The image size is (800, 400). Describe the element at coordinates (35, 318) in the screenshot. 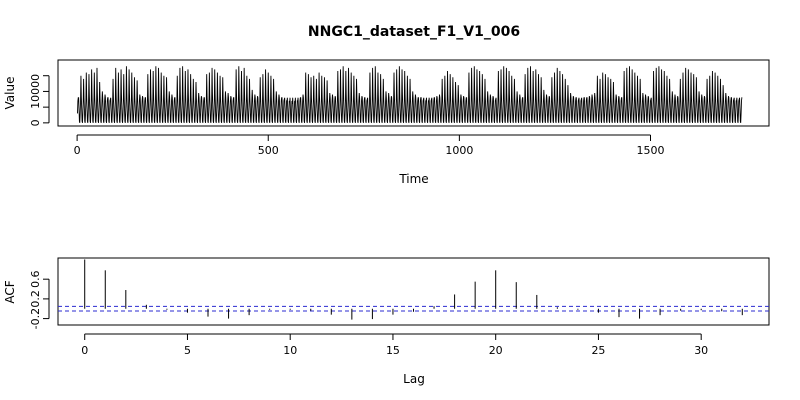

I see `acf-tick-label: -0.2` at that location.